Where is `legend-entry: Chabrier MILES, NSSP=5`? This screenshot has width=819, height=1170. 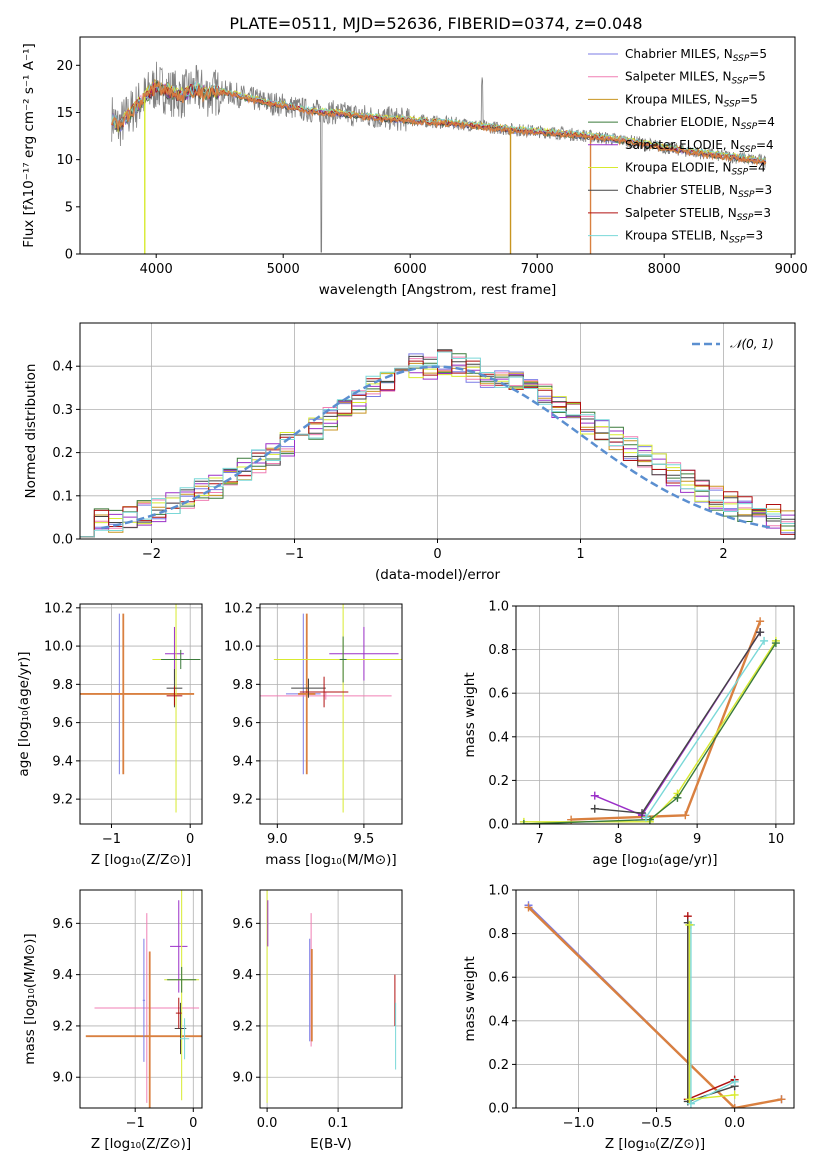 legend-entry: Chabrier MILES, NSSP=5 is located at coordinates (696, 55).